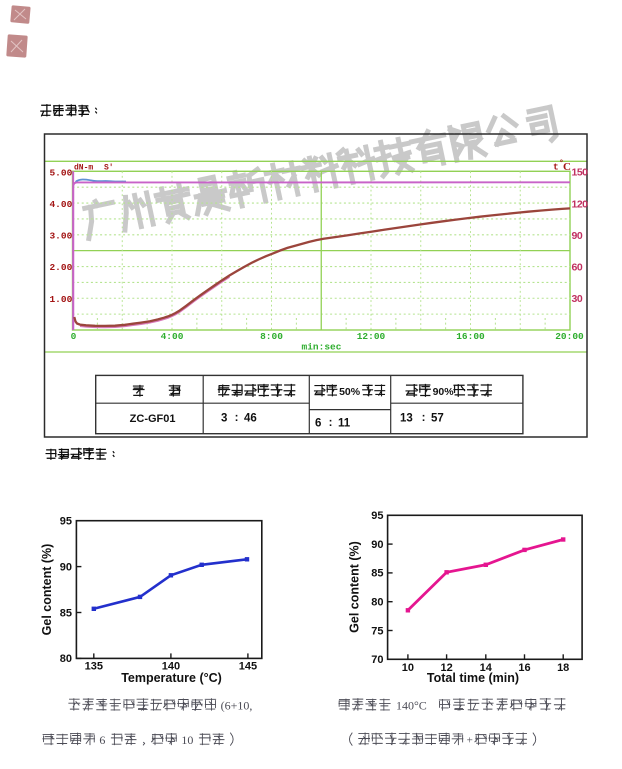  Describe the element at coordinates (74, 336) in the screenshot. I see `svg-text: 0` at that location.